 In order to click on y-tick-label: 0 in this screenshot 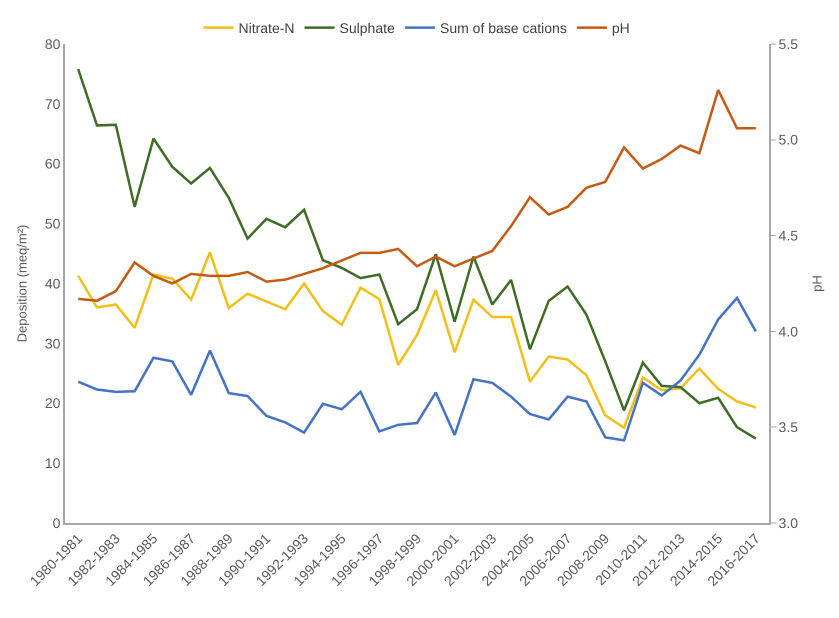, I will do `click(56, 522)`.